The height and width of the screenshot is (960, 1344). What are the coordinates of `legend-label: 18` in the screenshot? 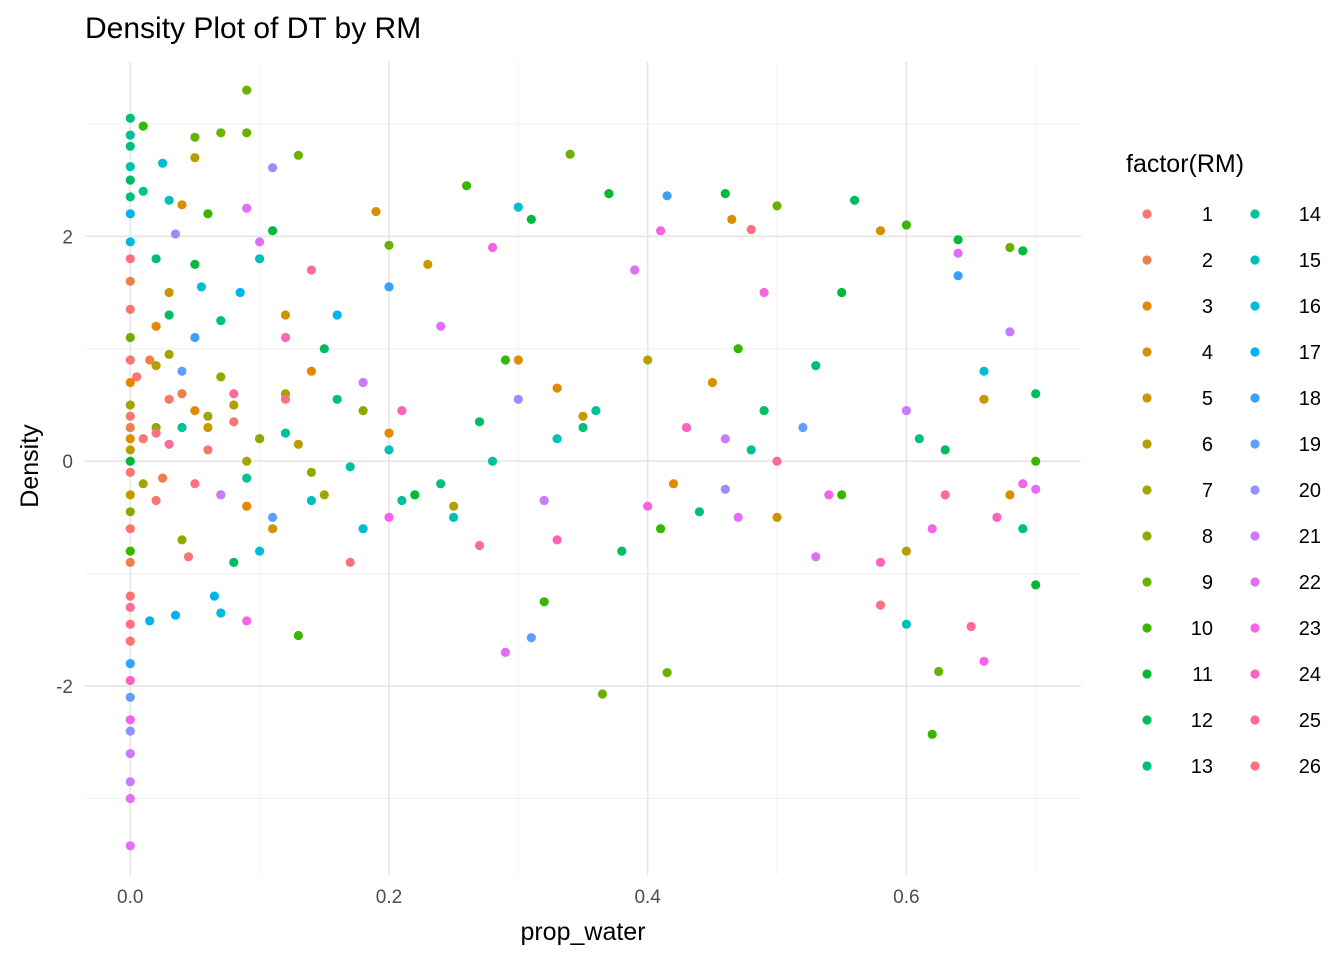 It's located at (1310, 399).